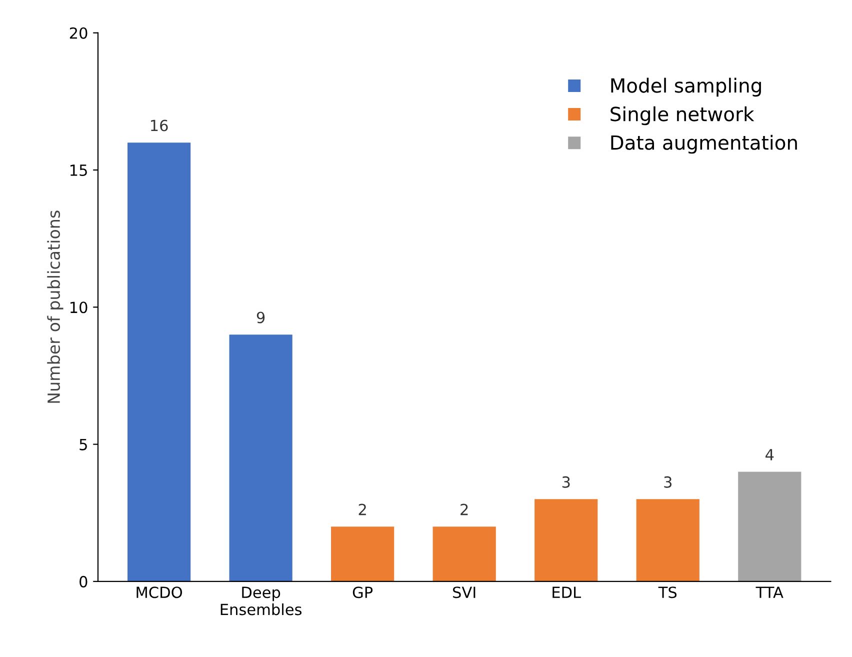  I want to click on y-axis-title: Number of publications, so click(55, 306).